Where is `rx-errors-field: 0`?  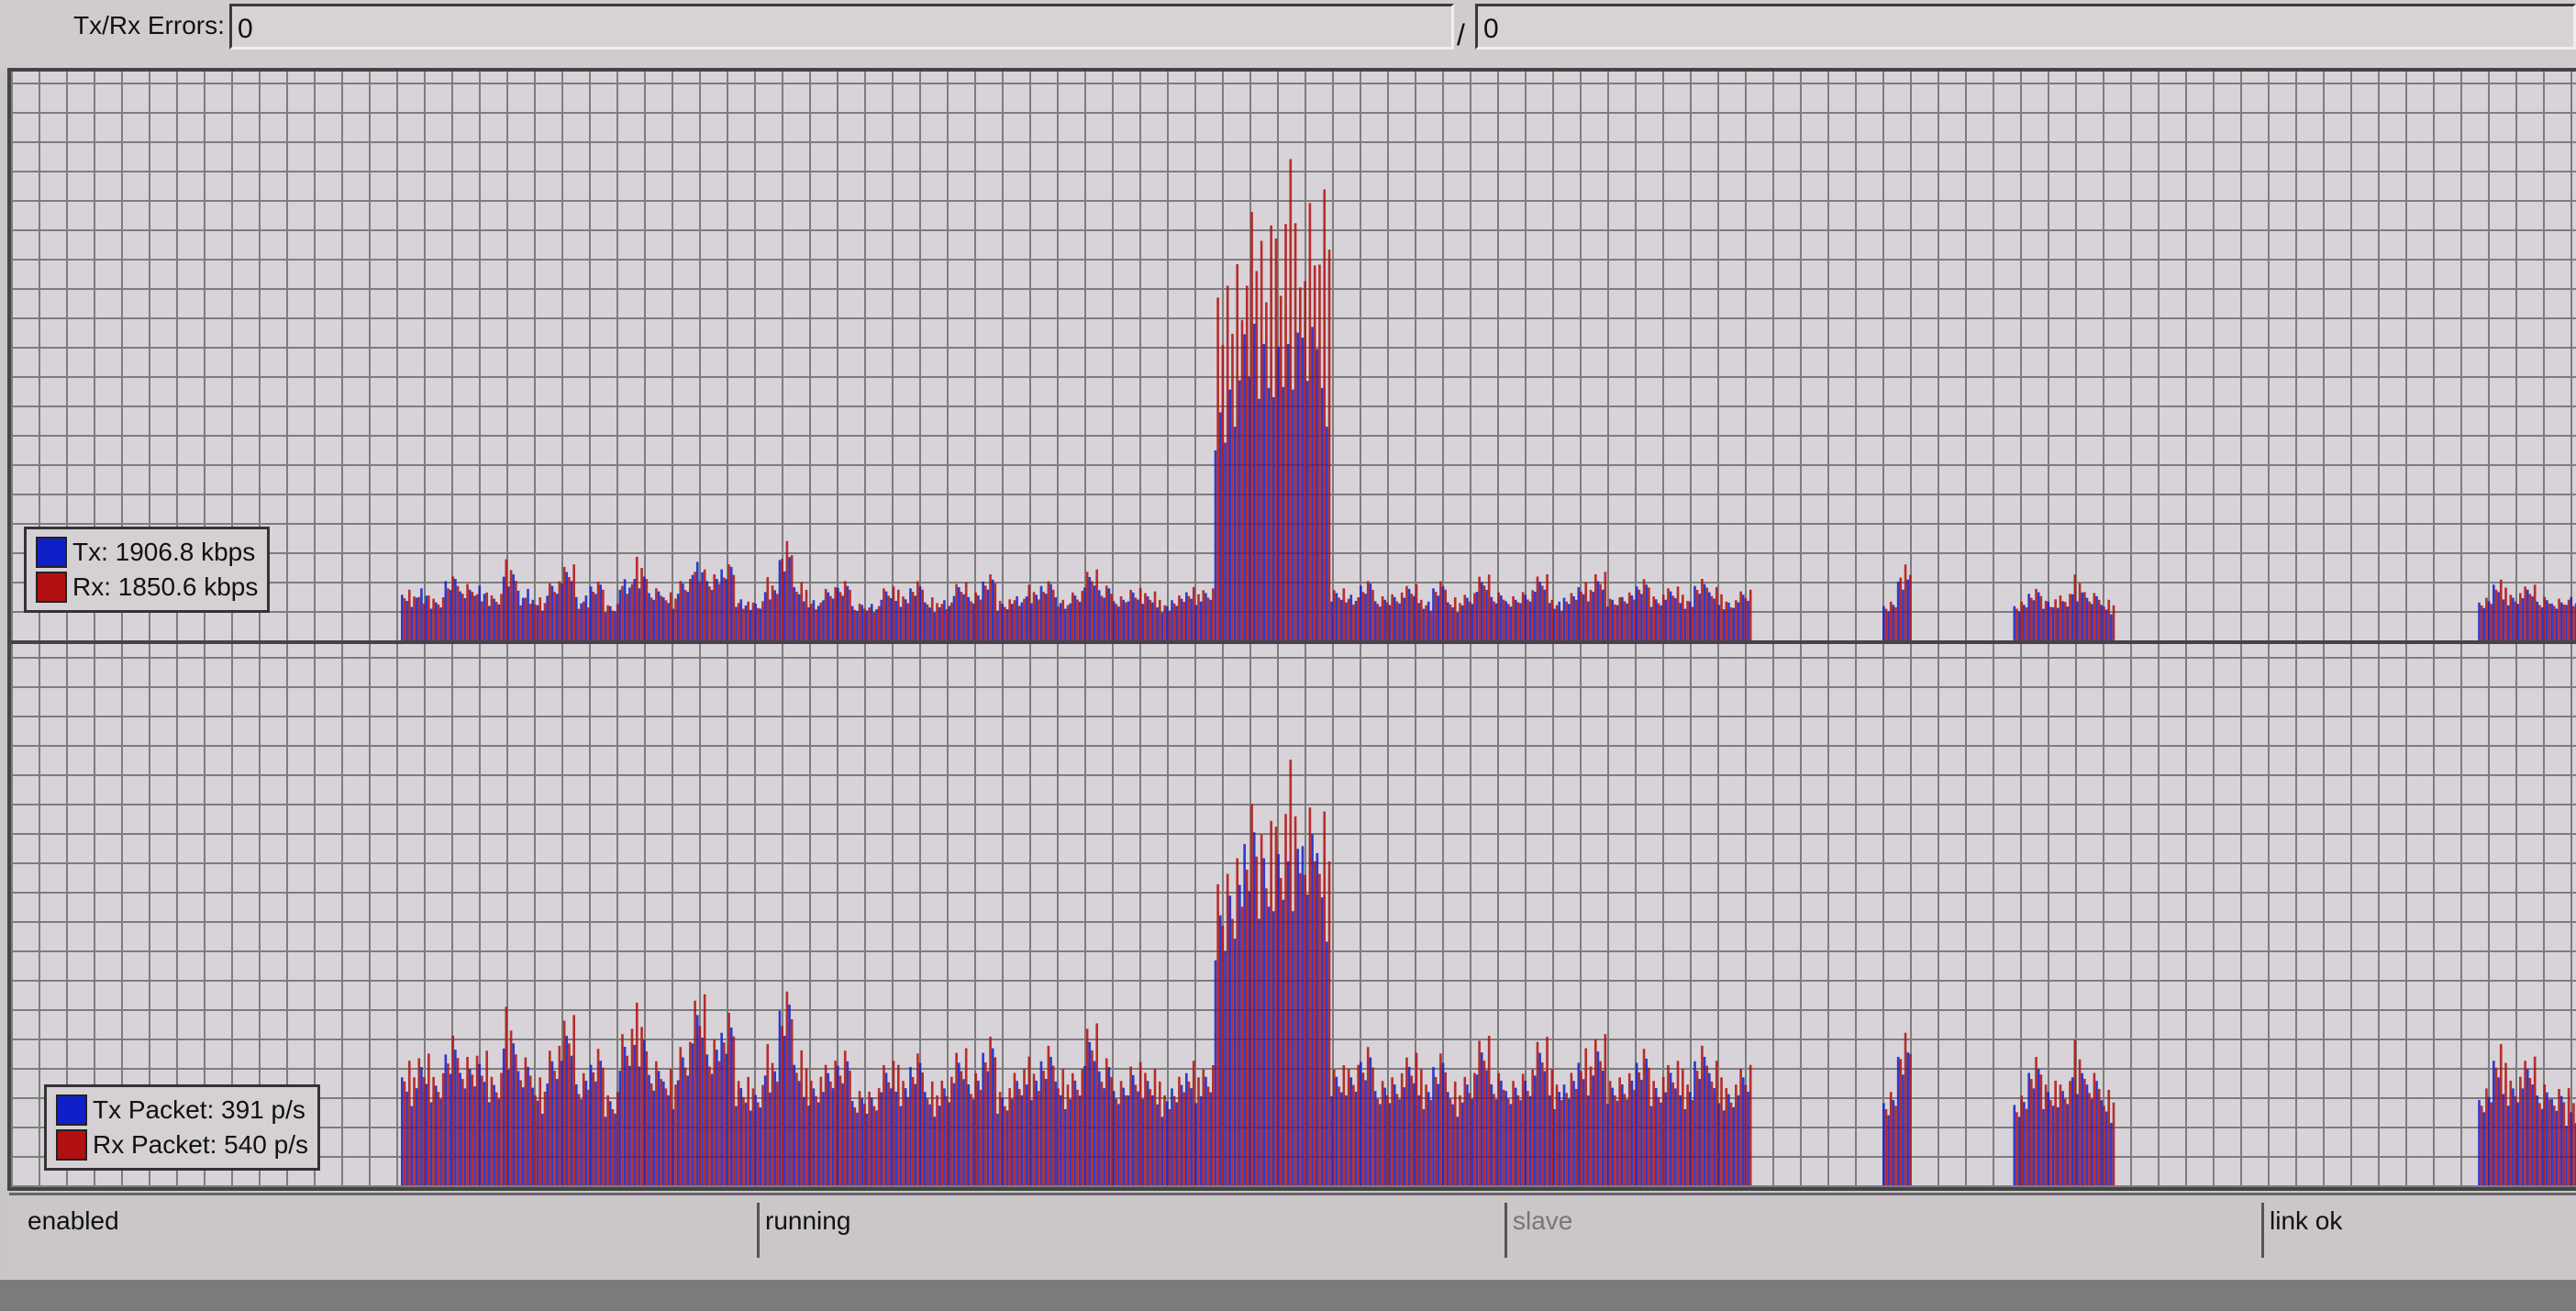
rx-errors-field: 0 is located at coordinates (2025, 27).